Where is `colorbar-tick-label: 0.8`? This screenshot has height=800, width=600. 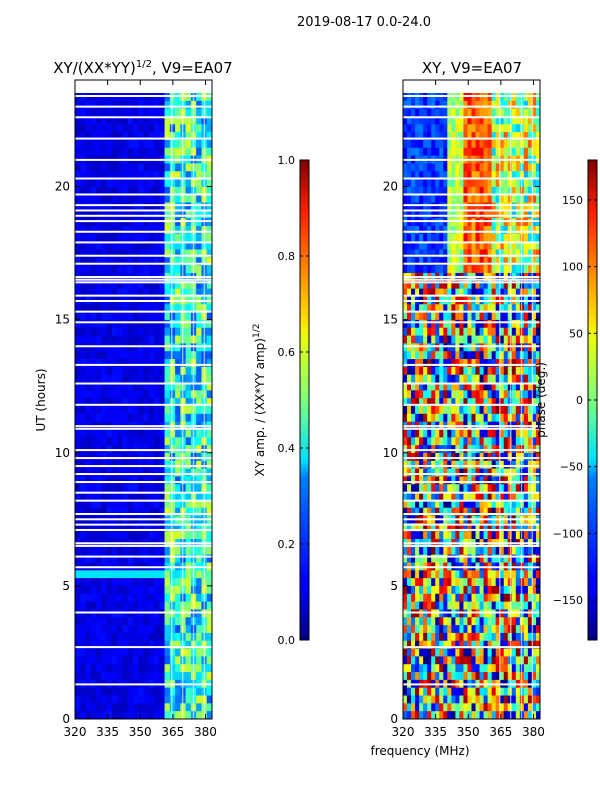
colorbar-tick-label: 0.8 is located at coordinates (287, 256).